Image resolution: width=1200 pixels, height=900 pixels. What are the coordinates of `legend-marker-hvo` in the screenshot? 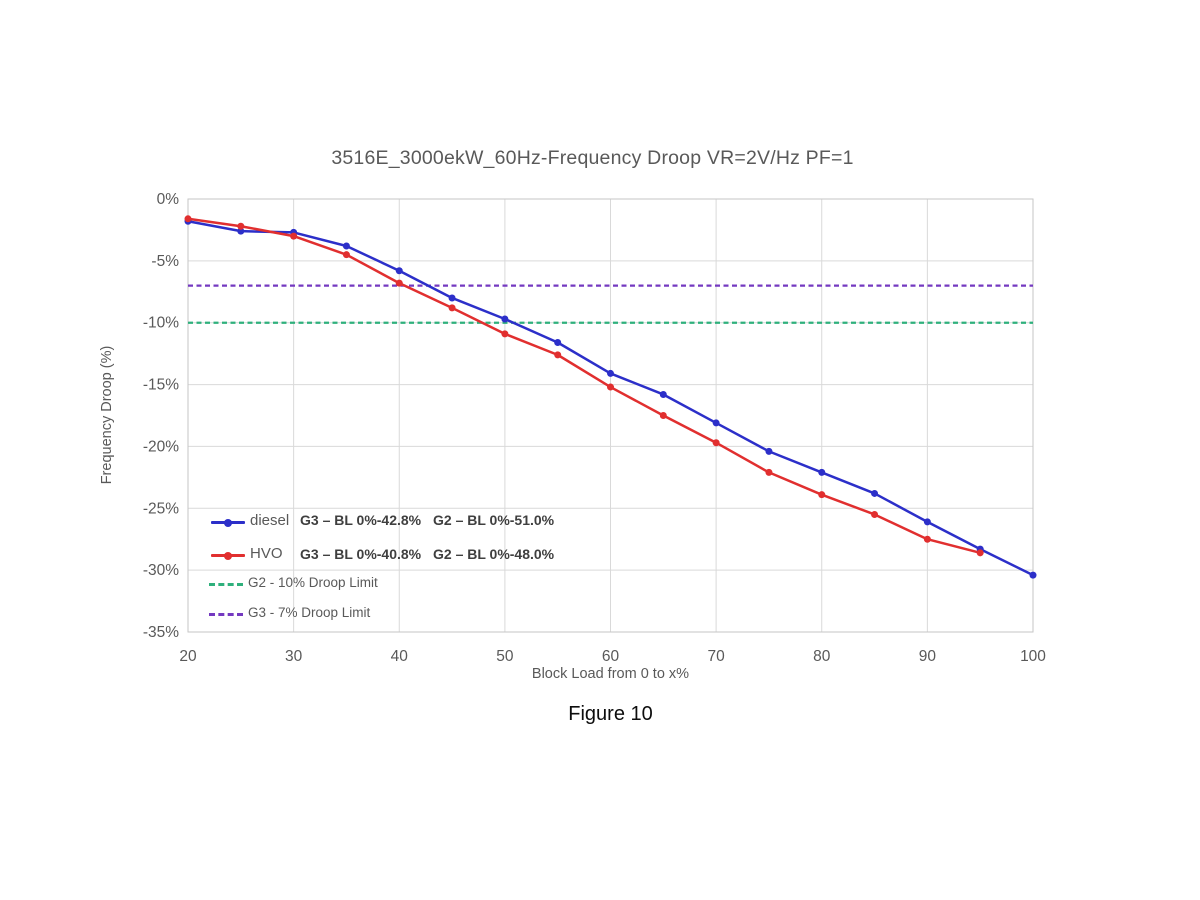 It's located at (228, 555).